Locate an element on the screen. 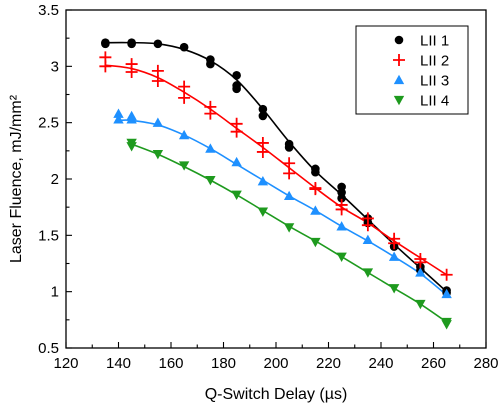 The height and width of the screenshot is (413, 500). y-tick-label: 3.5 is located at coordinates (48, 10).